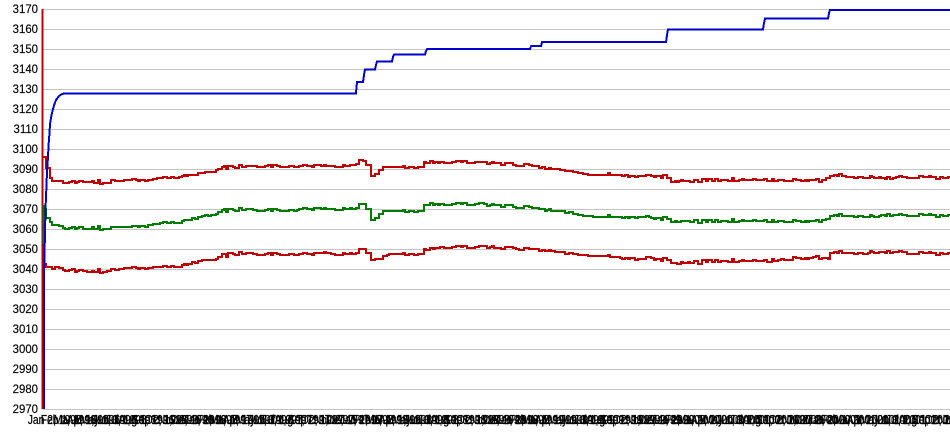  What do you see at coordinates (873, 420) in the screenshot?
I see `svg-text: Apr 1, 2001` at bounding box center [873, 420].